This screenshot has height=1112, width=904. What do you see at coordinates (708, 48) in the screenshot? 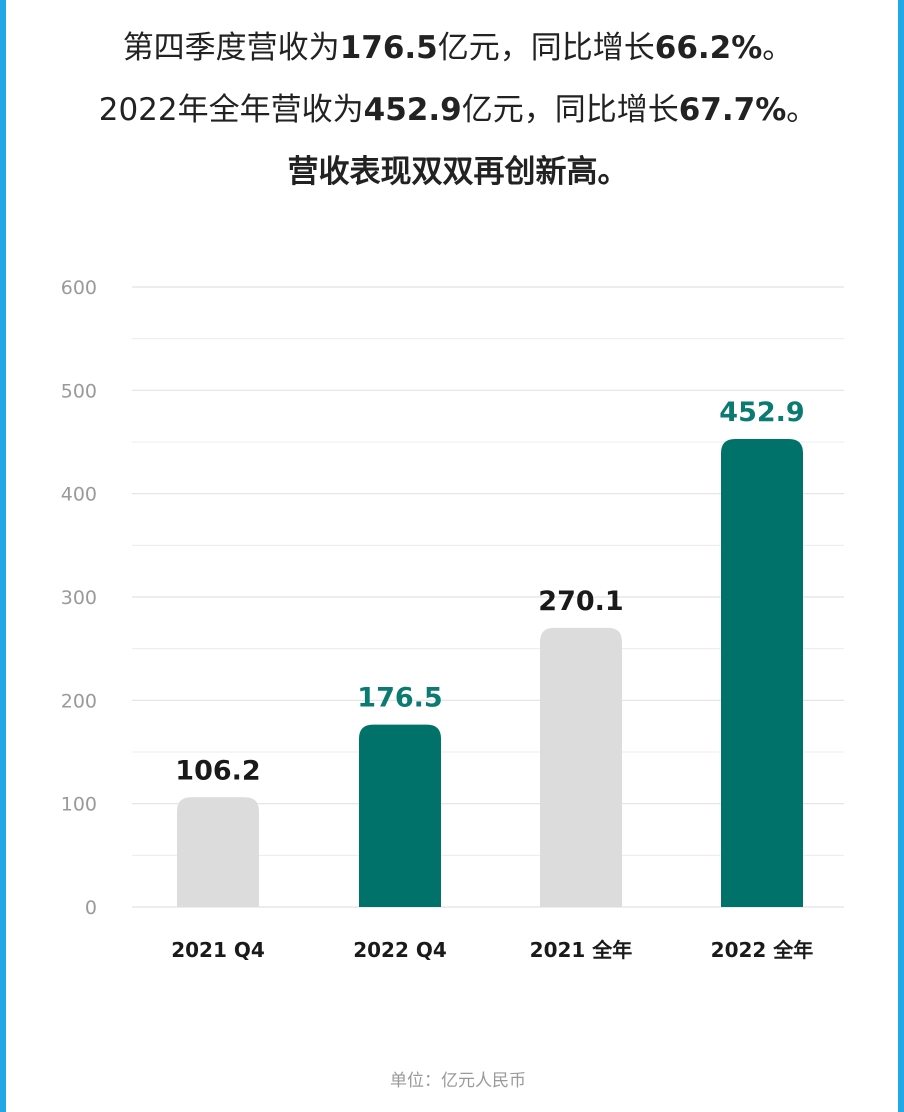
I see `headline-line1-segment: 66.2%` at bounding box center [708, 48].